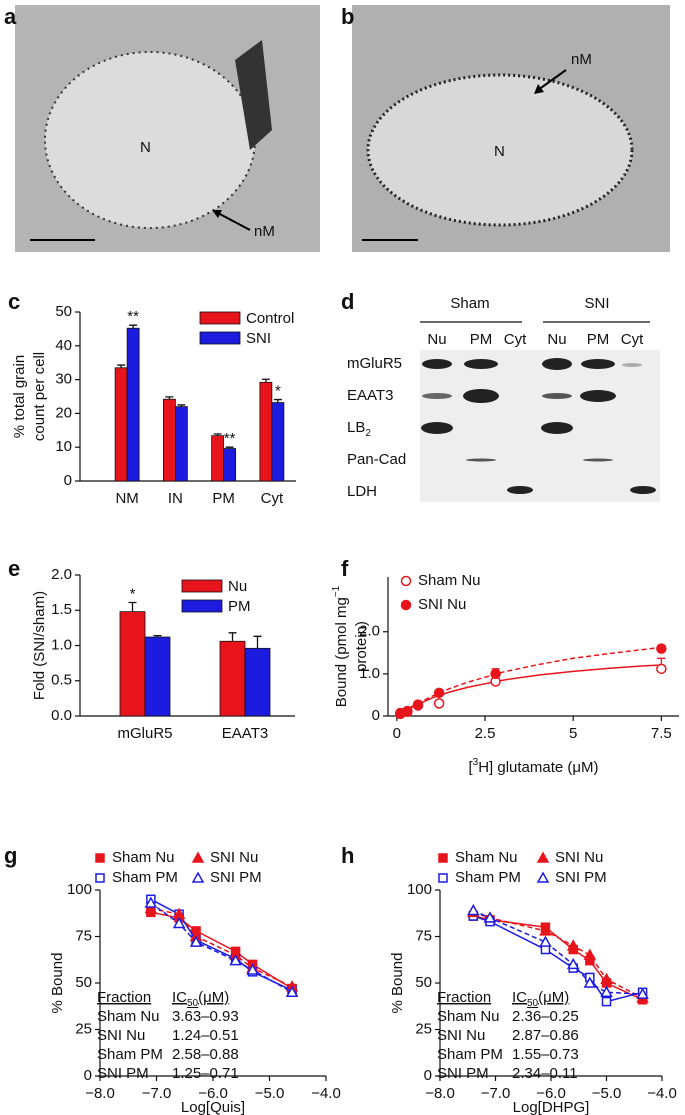  I want to click on y-tick-label: 75, so click(423, 935).